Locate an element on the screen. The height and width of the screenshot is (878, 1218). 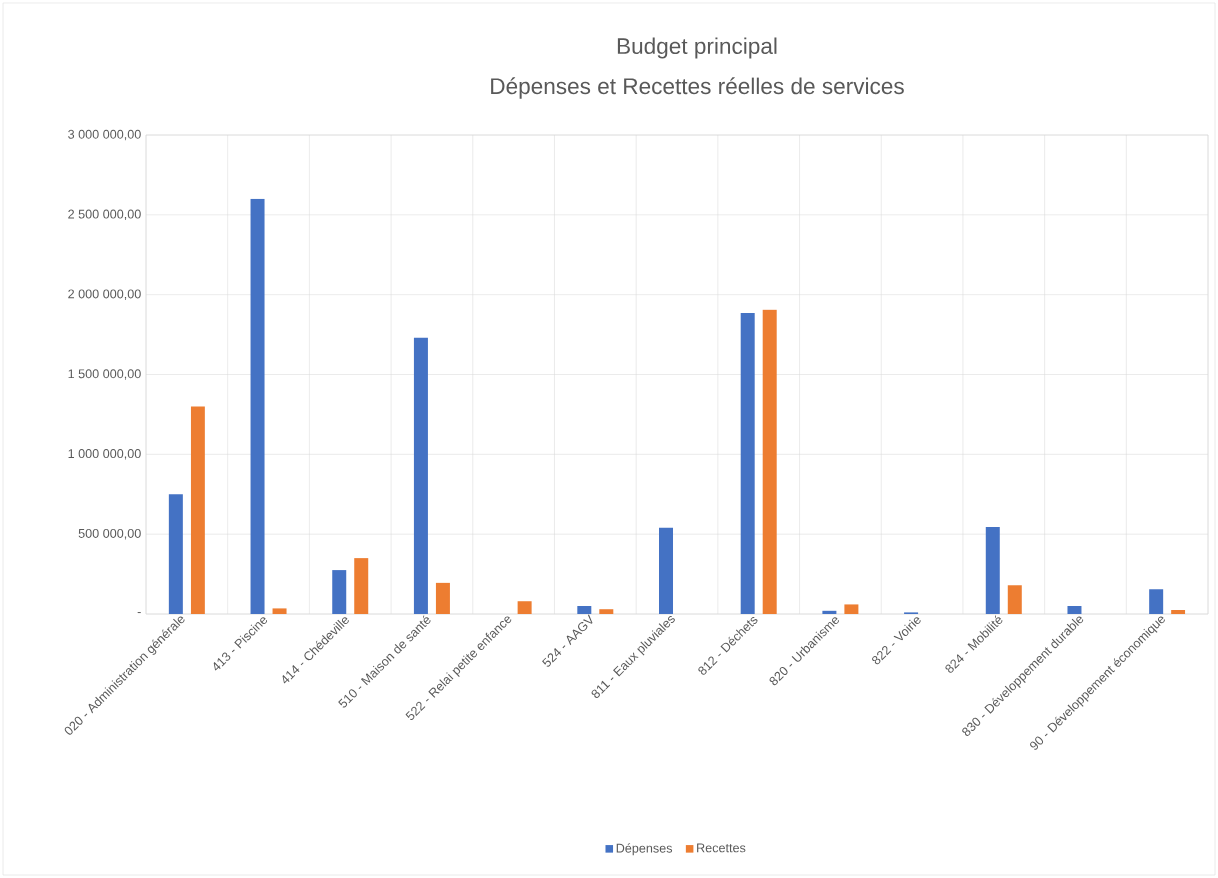
chart-subtitle: Dépenses et Recettes réelles de services is located at coordinates (697, 88).